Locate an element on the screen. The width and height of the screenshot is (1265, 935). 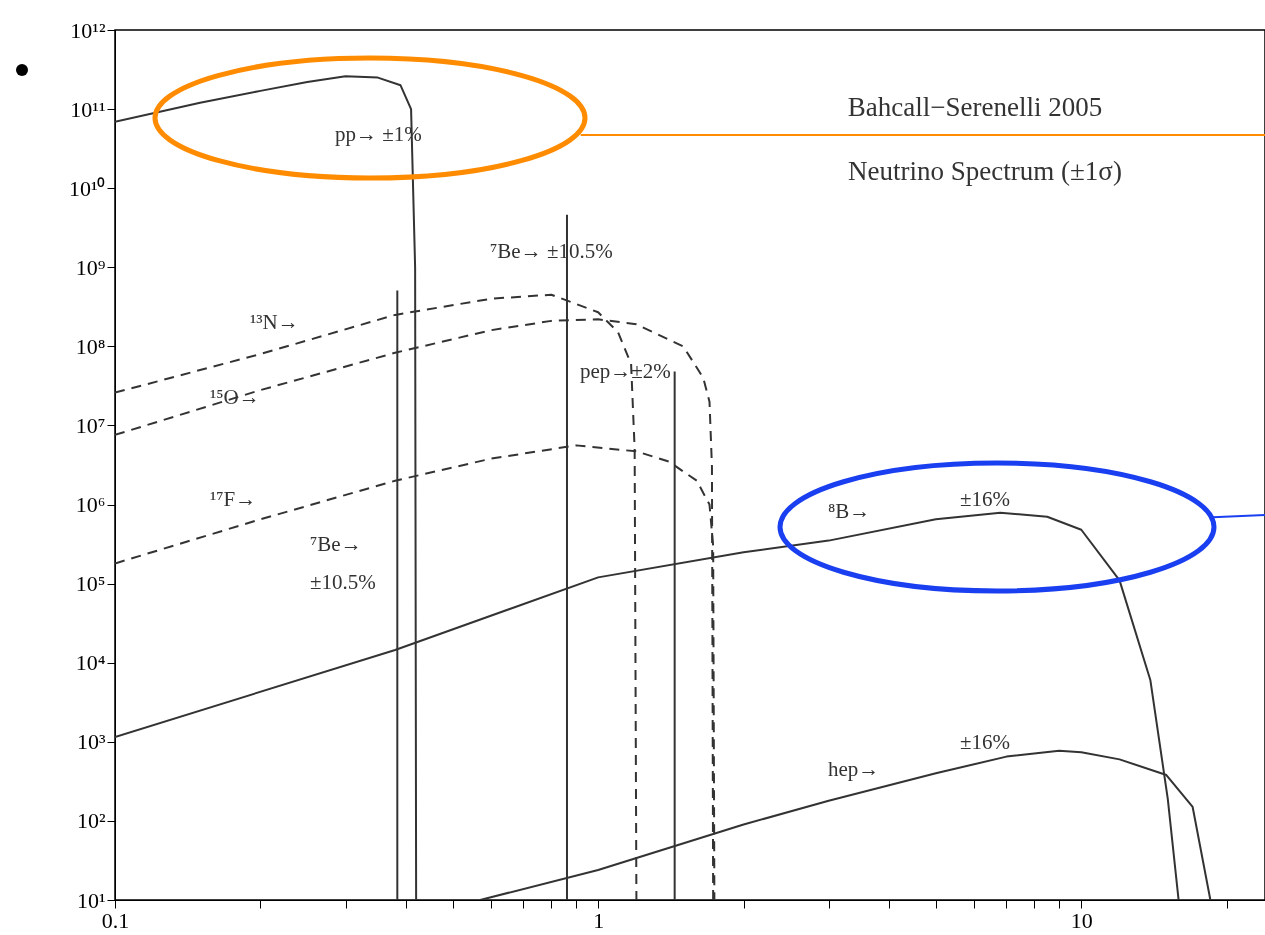
y-tick-label: 10⁶ is located at coordinates (90, 505).